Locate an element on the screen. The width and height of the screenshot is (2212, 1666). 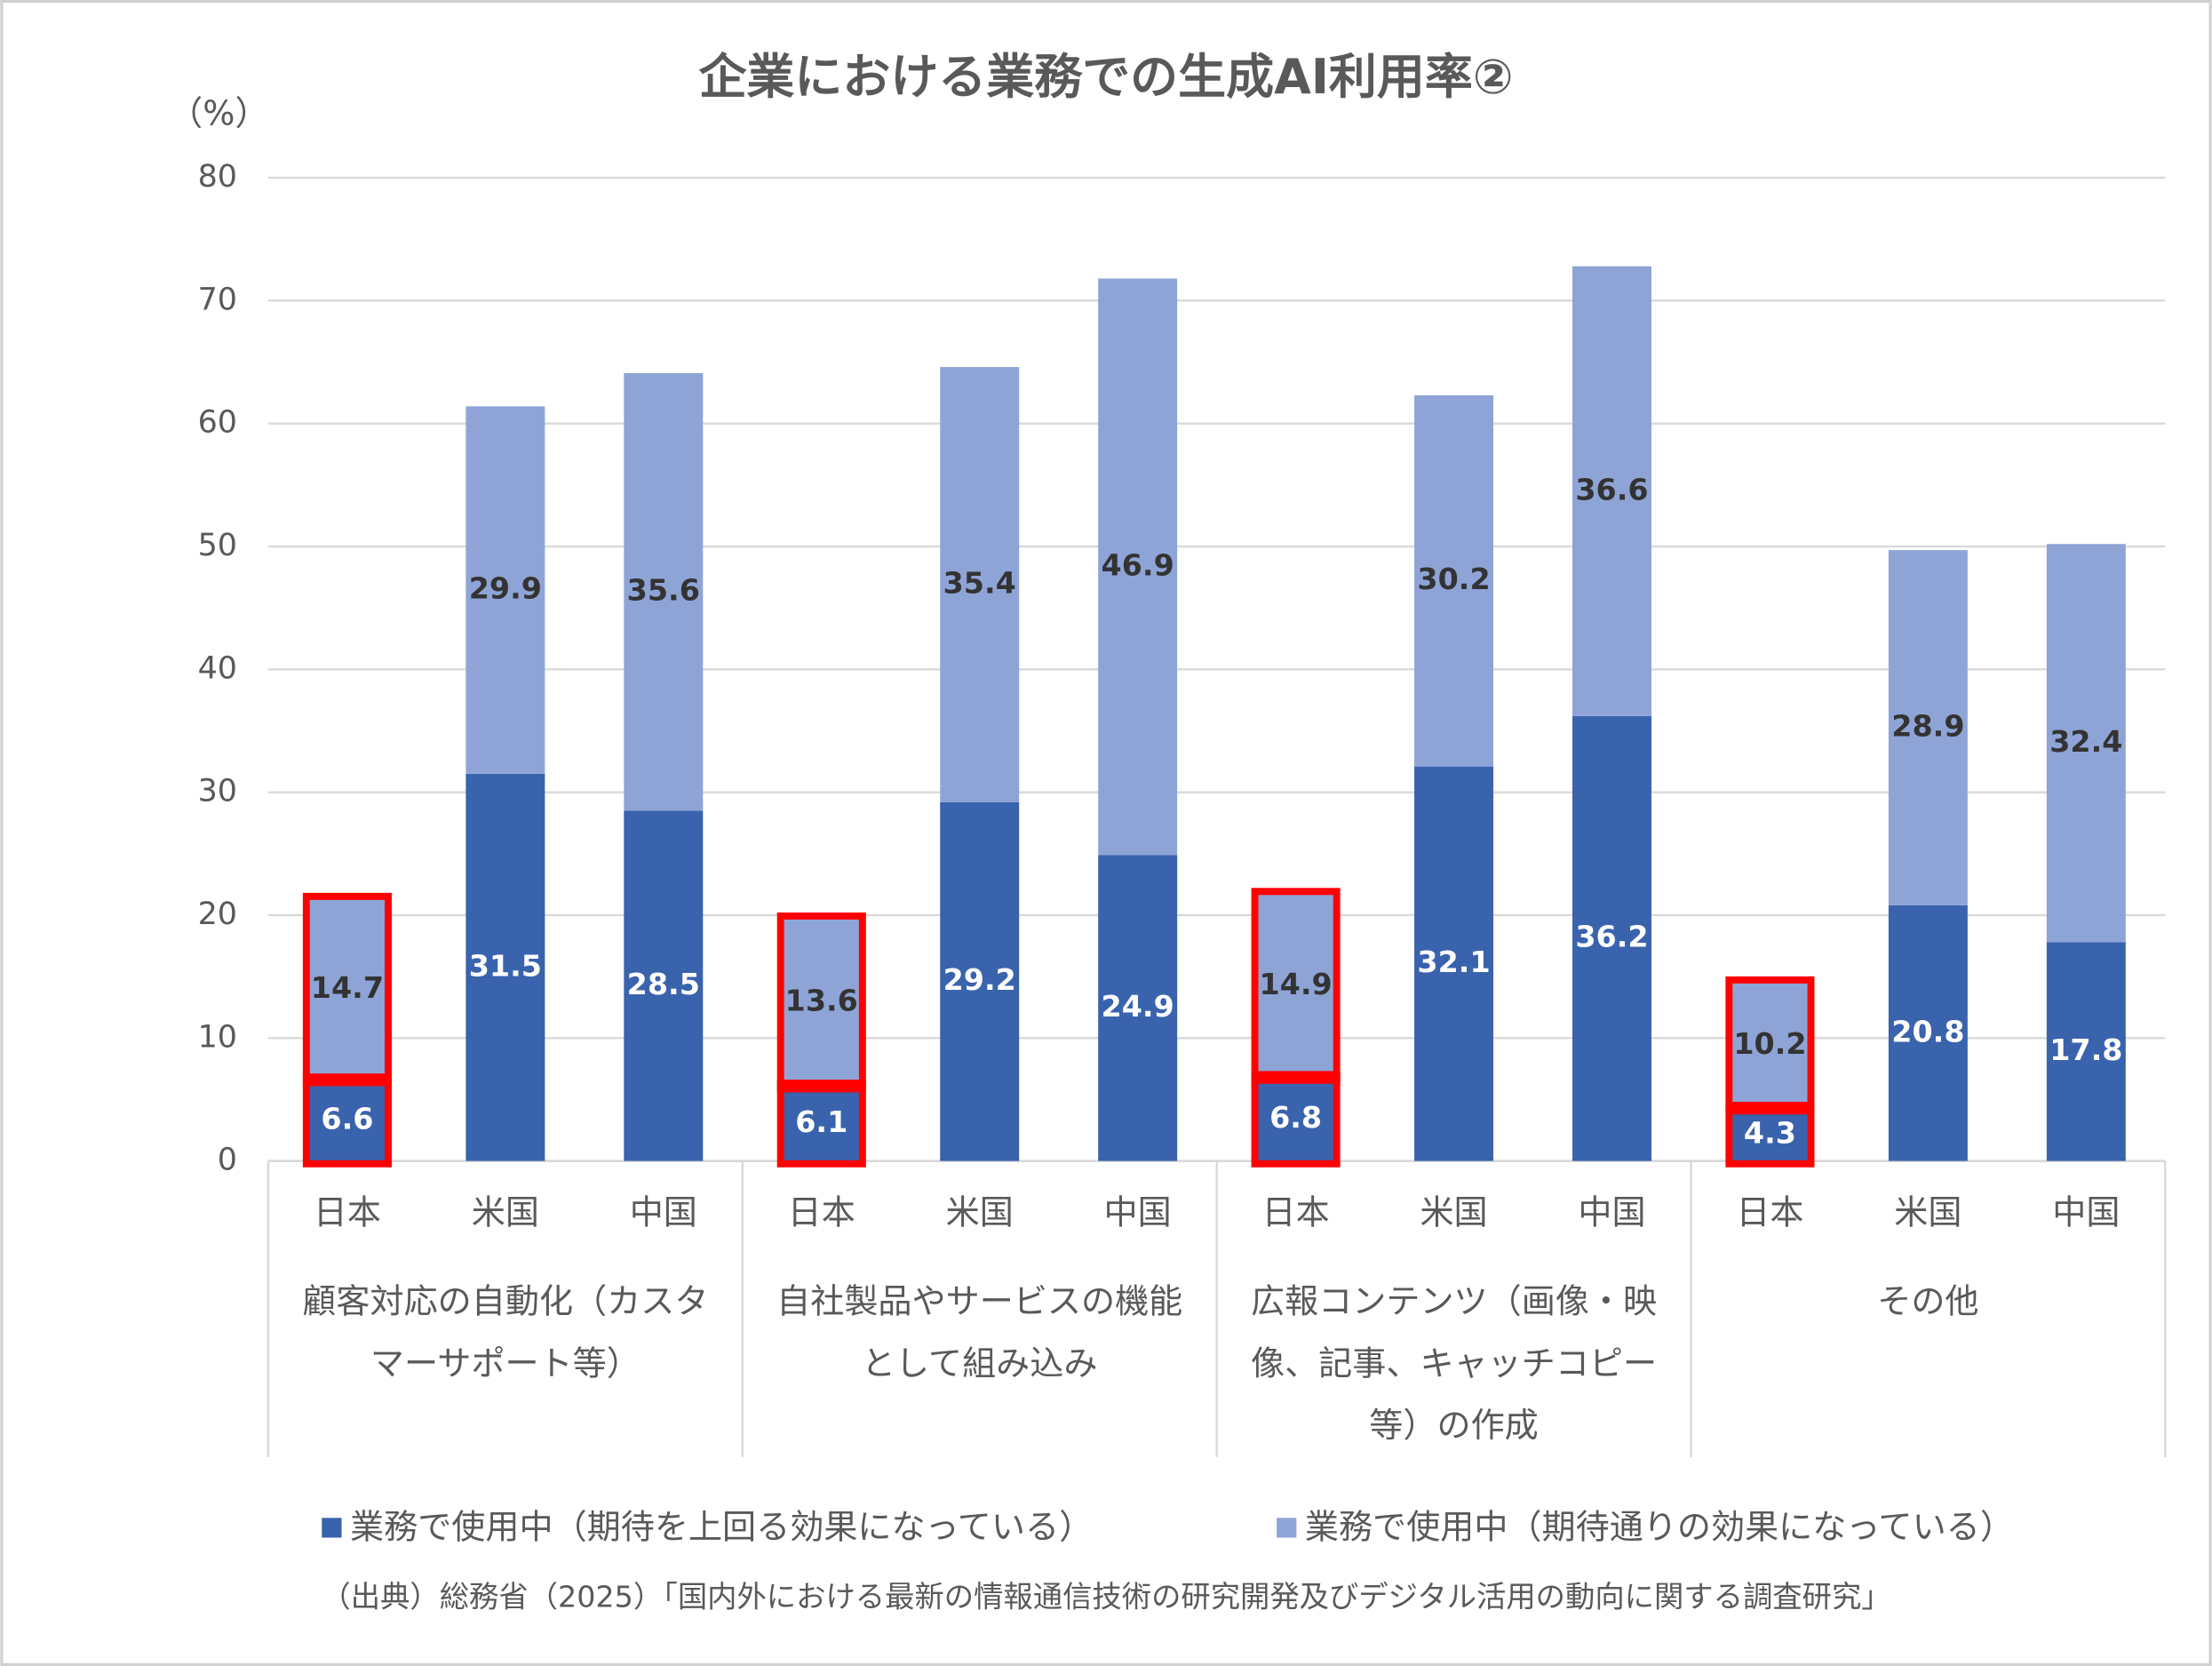
data-label: 6.6 is located at coordinates (347, 1118).